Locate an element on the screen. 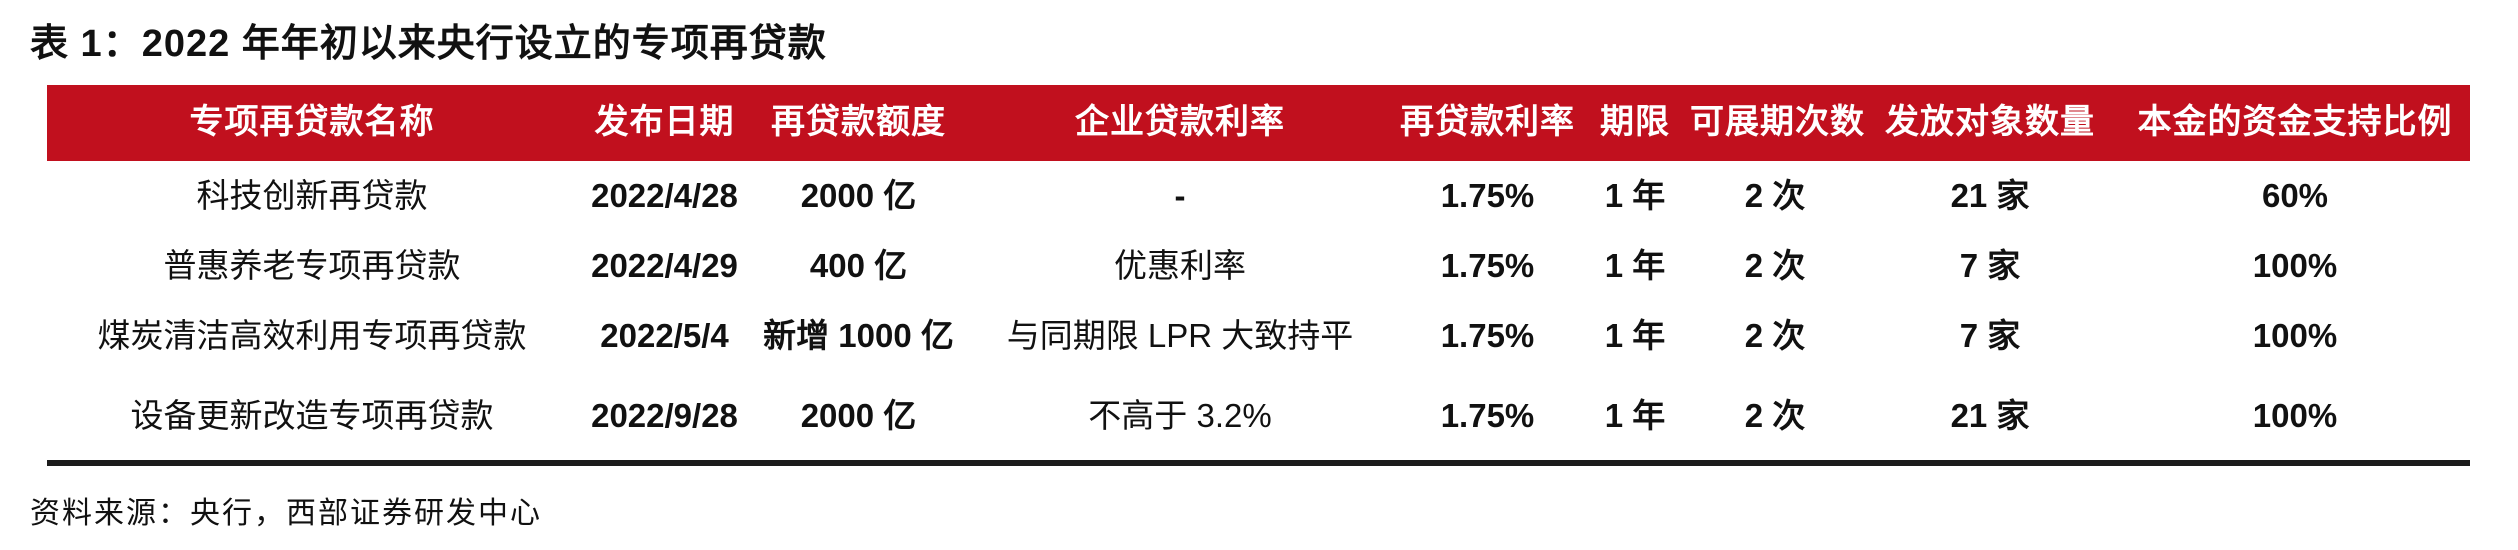  header-cell-enterprise-rate: 企业贷款利率 is located at coordinates (1180, 122).